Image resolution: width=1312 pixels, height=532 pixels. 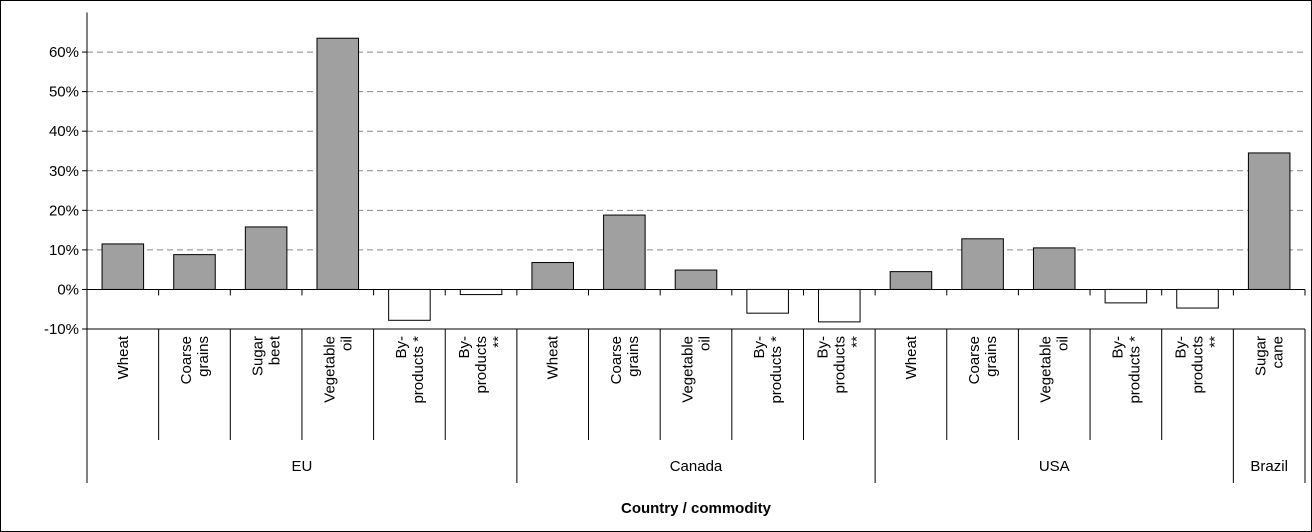 What do you see at coordinates (64, 131) in the screenshot?
I see `y-tick-label: 40%` at bounding box center [64, 131].